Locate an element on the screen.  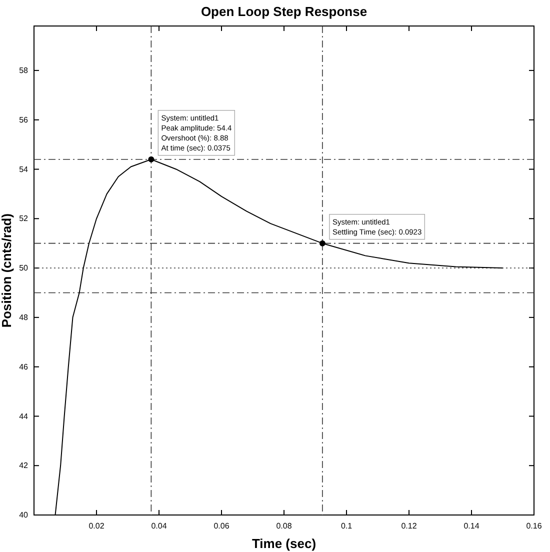
x-tick-label: 0.06 is located at coordinates (222, 526).